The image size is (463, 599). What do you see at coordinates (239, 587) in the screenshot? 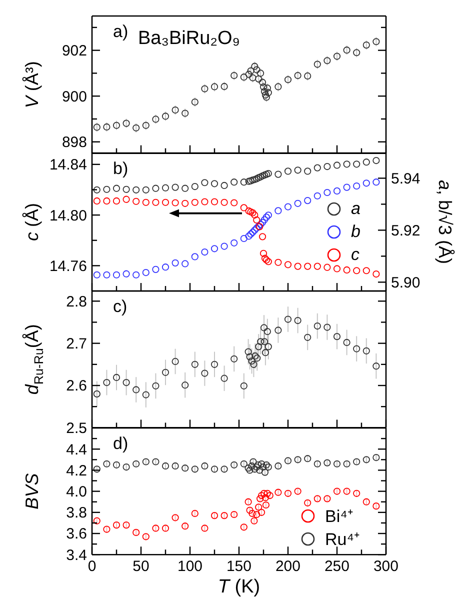
I see `x-axis-title: T (K)` at bounding box center [239, 587].